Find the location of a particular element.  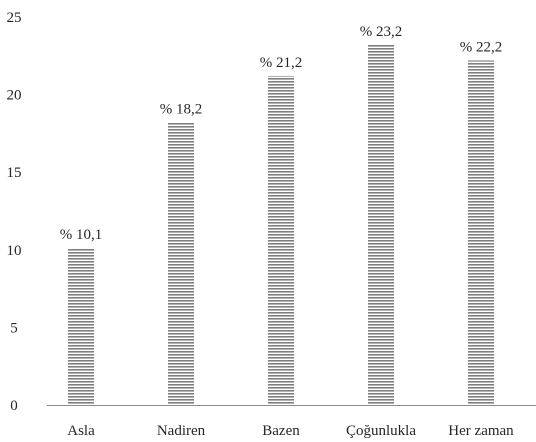

y-tick-label: 5 is located at coordinates (14, 328).